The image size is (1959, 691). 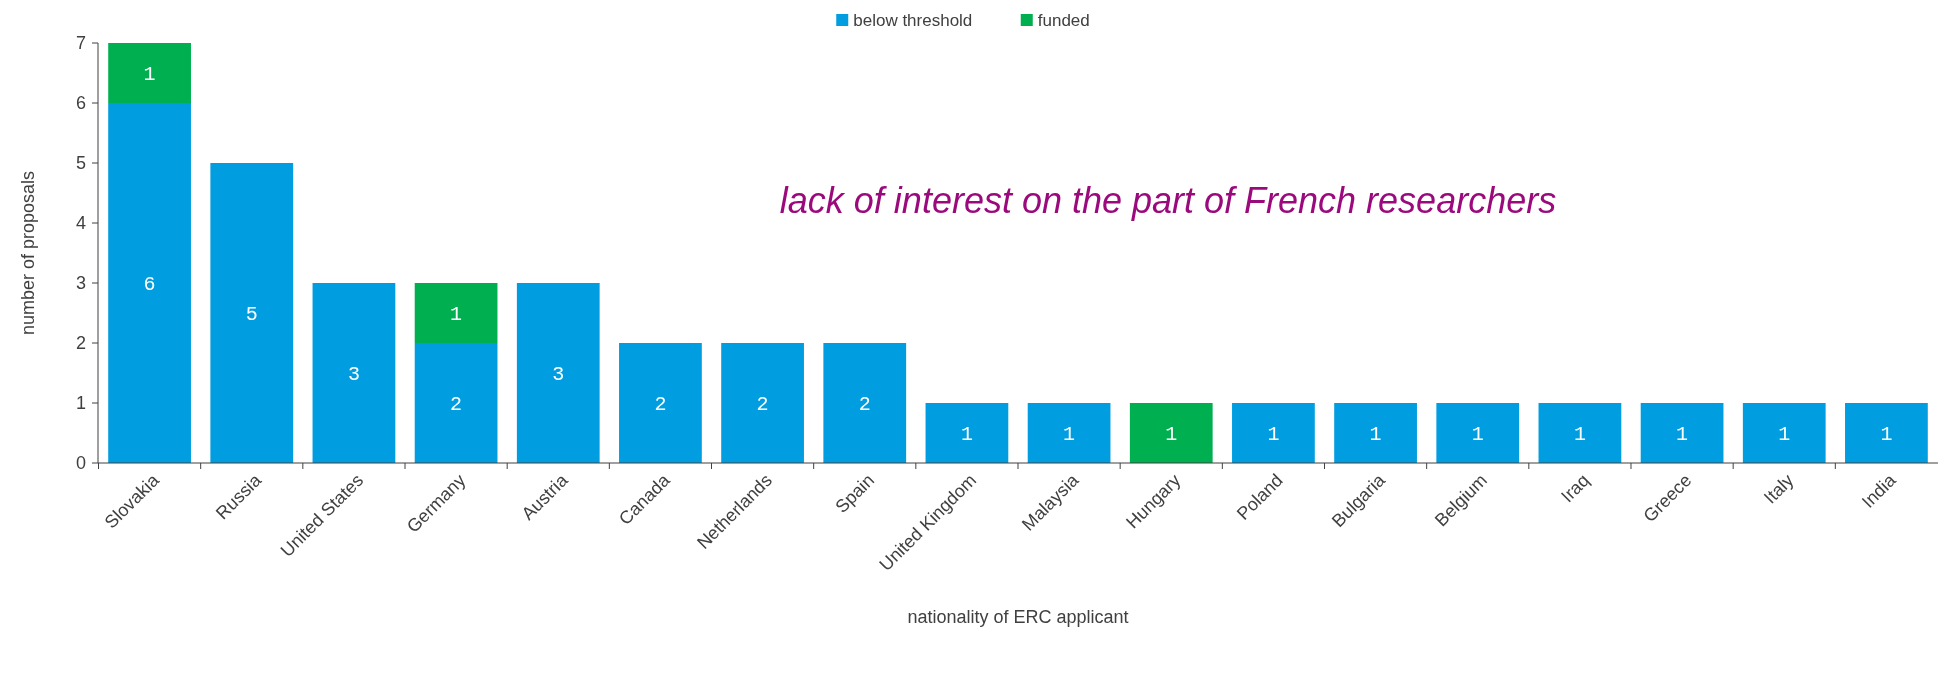 I want to click on legend-label: below threshold, so click(x=913, y=20).